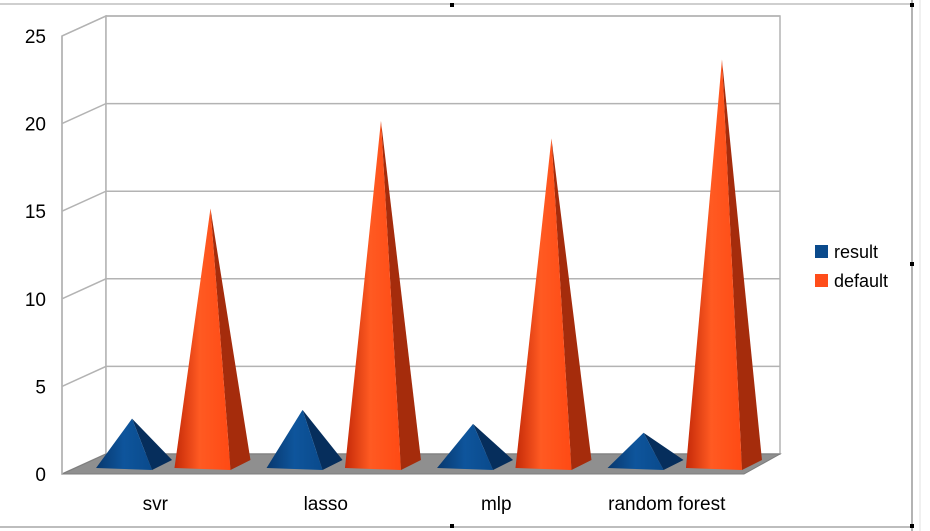 The width and height of the screenshot is (930, 531). Describe the element at coordinates (667, 504) in the screenshot. I see `category-label: random forest` at that location.